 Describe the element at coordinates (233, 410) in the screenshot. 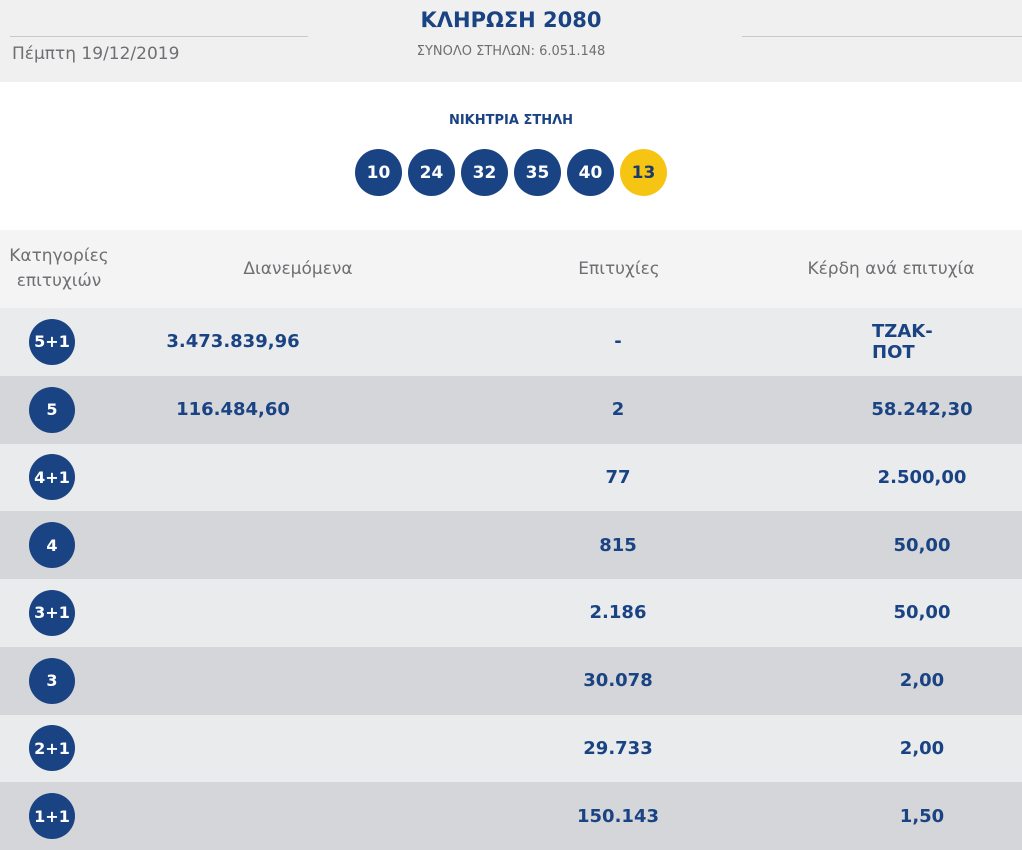

I see `distributed-amount: 116.484,60` at that location.